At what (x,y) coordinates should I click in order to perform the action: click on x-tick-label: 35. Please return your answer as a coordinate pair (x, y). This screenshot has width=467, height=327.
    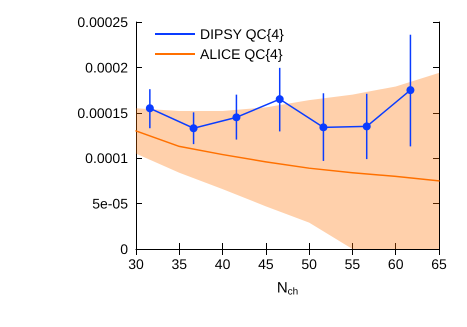
    Looking at the image, I should click on (179, 264).